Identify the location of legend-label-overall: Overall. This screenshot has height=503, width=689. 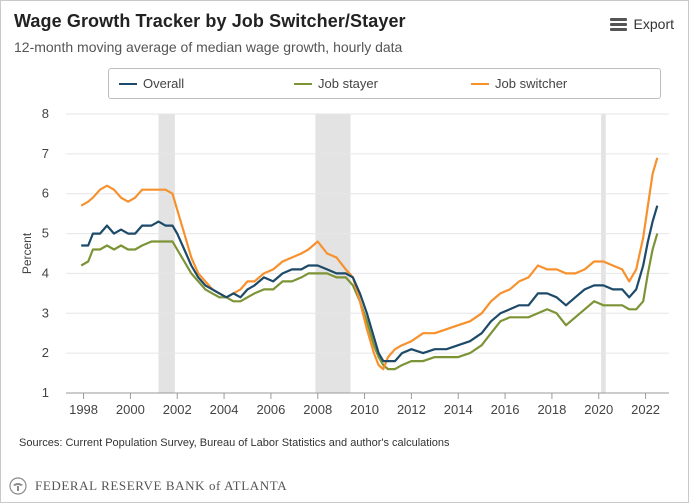
(164, 83).